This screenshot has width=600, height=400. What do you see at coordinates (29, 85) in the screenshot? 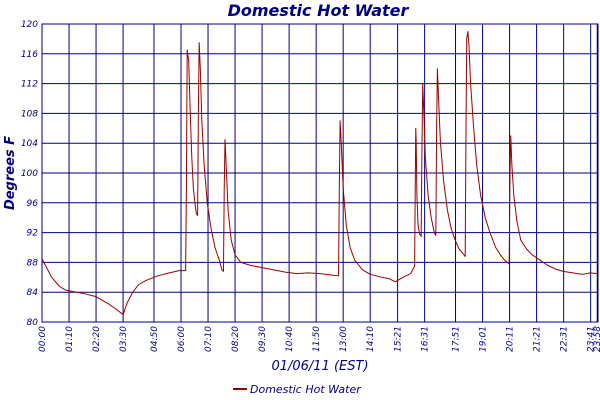
I see `y-tick-label: 112` at bounding box center [29, 85].